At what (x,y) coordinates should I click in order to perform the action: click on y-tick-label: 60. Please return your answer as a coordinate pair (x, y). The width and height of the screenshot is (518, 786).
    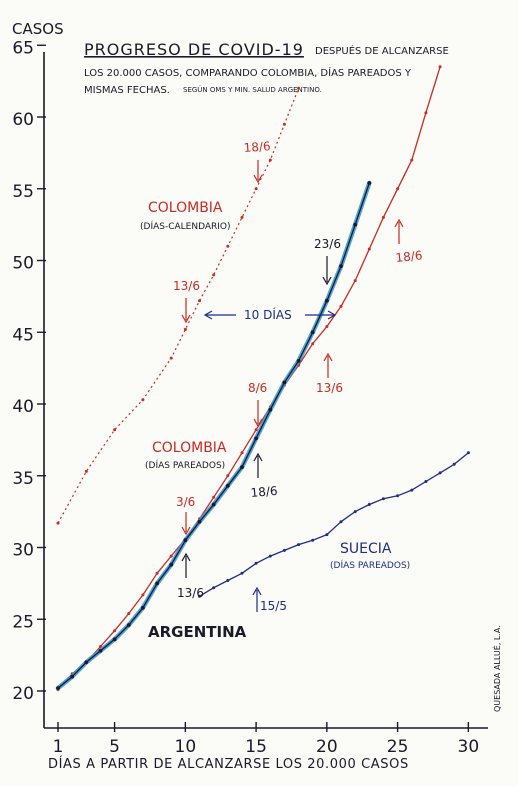
    Looking at the image, I should click on (23, 120).